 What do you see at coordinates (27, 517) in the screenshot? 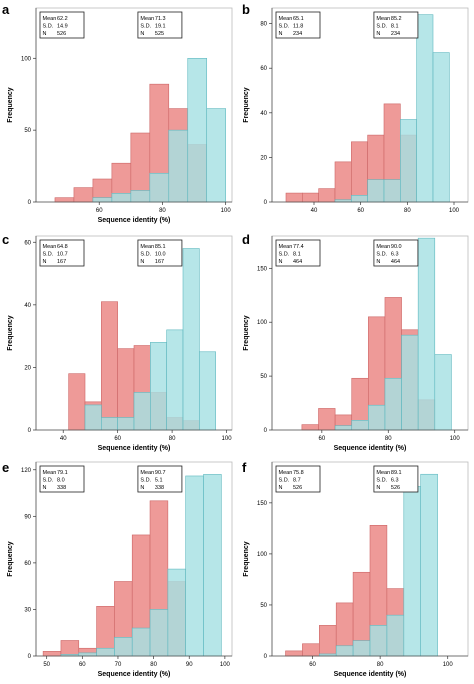
I see `y-tick-label: 90` at bounding box center [27, 517].